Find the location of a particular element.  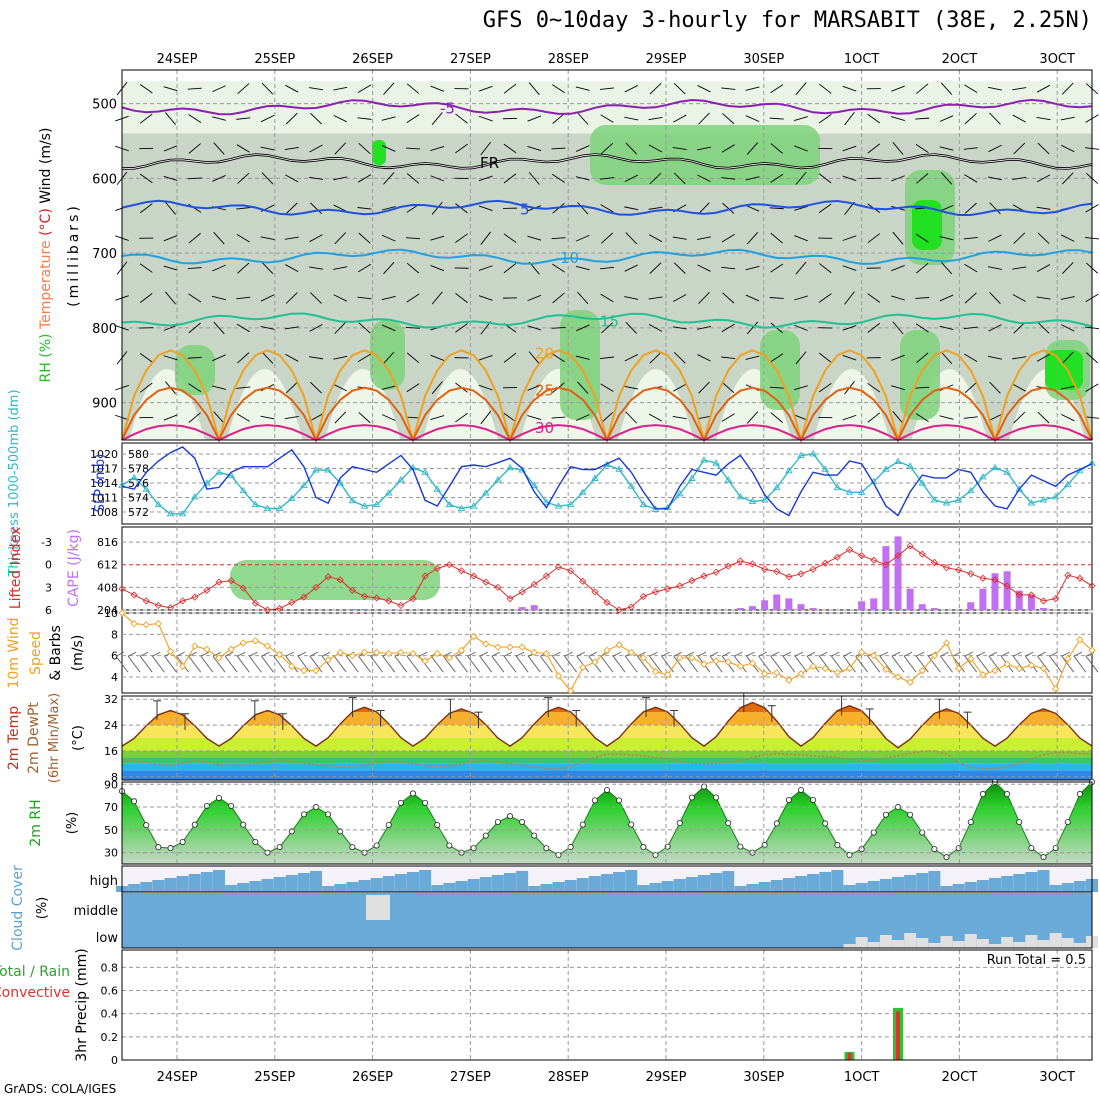

temperature-band is located at coordinates (607, 760).